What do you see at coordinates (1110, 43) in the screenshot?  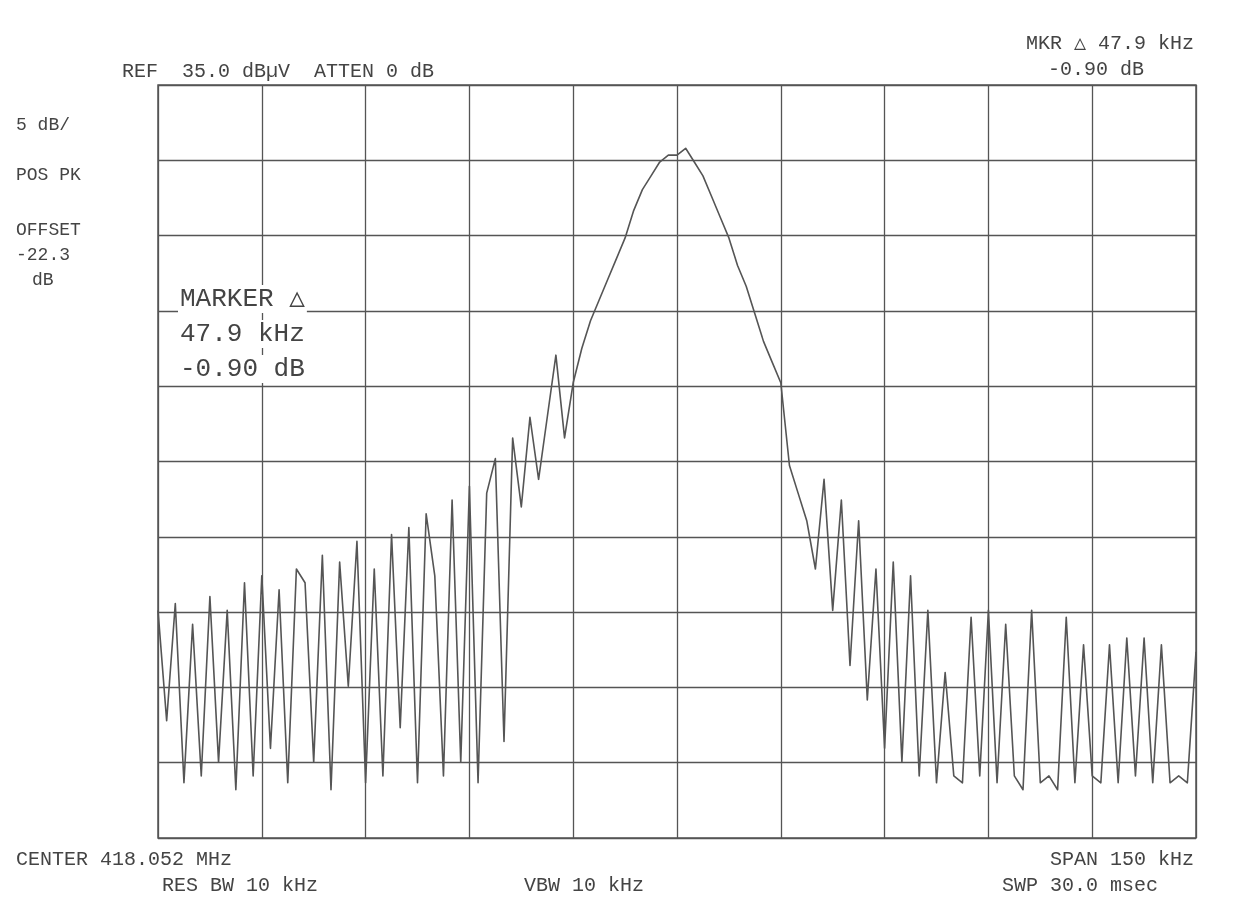 I see `text: MKR △ 47.9 kHz` at bounding box center [1110, 43].